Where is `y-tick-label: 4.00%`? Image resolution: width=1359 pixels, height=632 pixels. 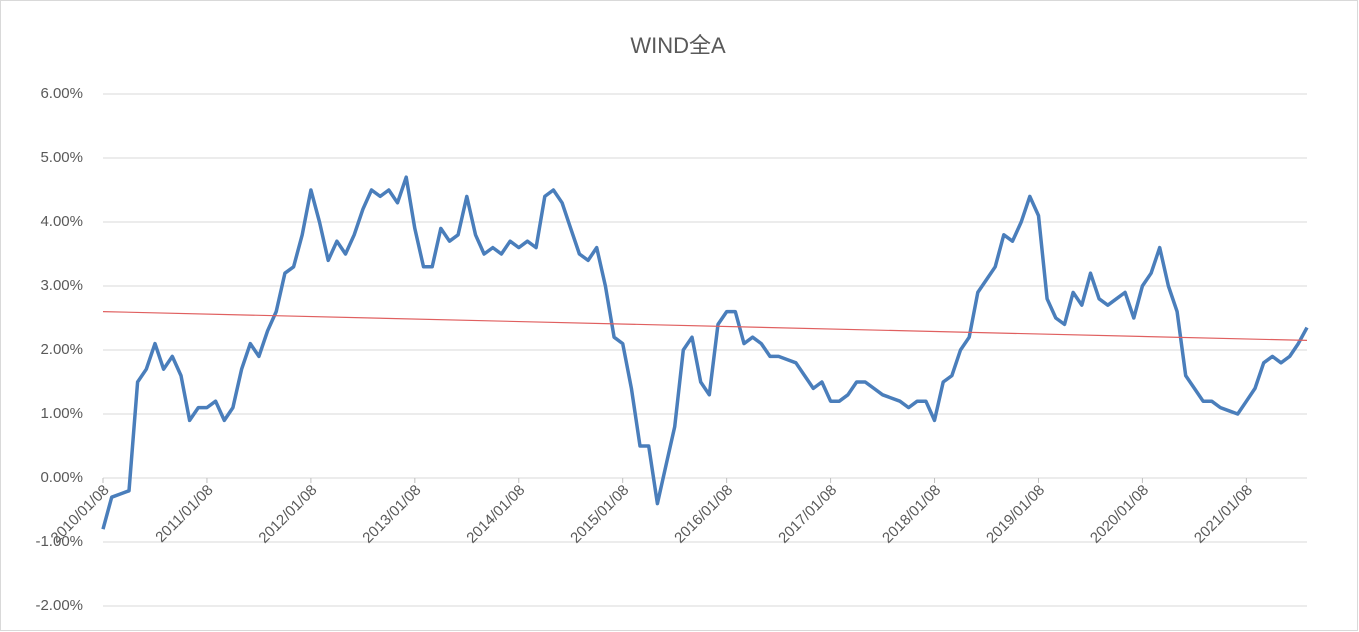
y-tick-label: 4.00% is located at coordinates (61, 221).